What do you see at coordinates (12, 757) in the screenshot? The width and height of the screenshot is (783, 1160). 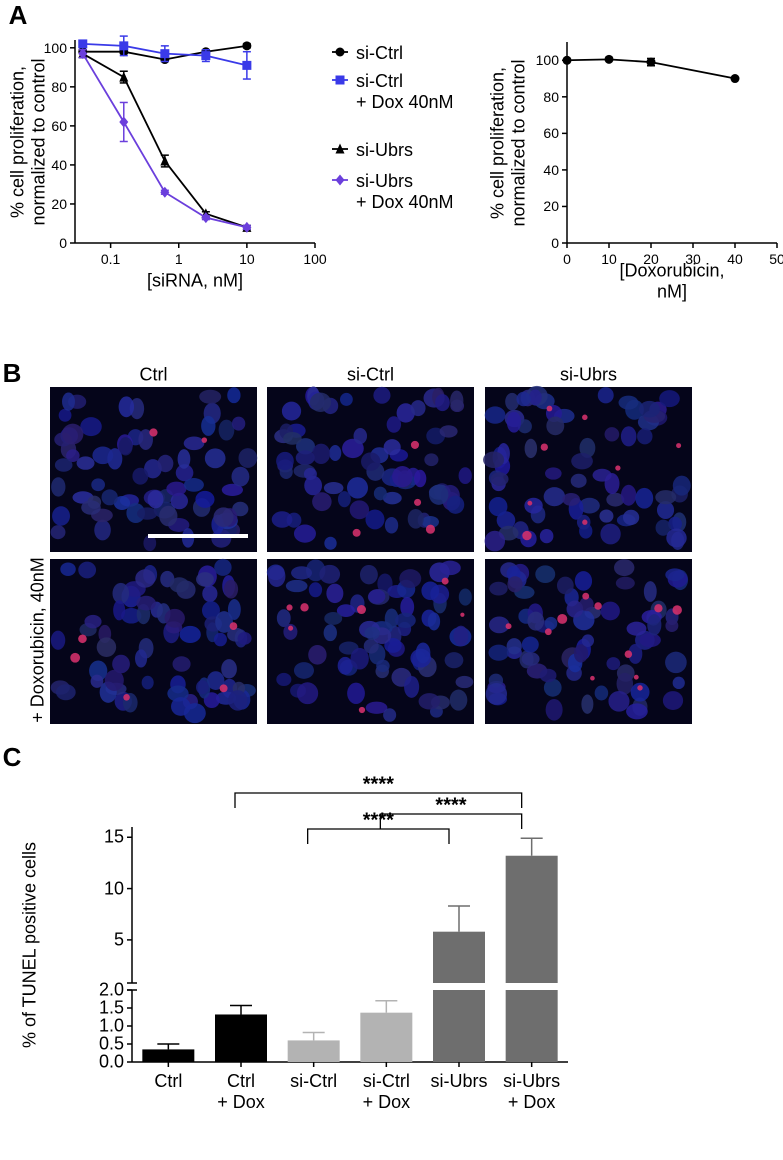 I see `panel-label: C` at bounding box center [12, 757].